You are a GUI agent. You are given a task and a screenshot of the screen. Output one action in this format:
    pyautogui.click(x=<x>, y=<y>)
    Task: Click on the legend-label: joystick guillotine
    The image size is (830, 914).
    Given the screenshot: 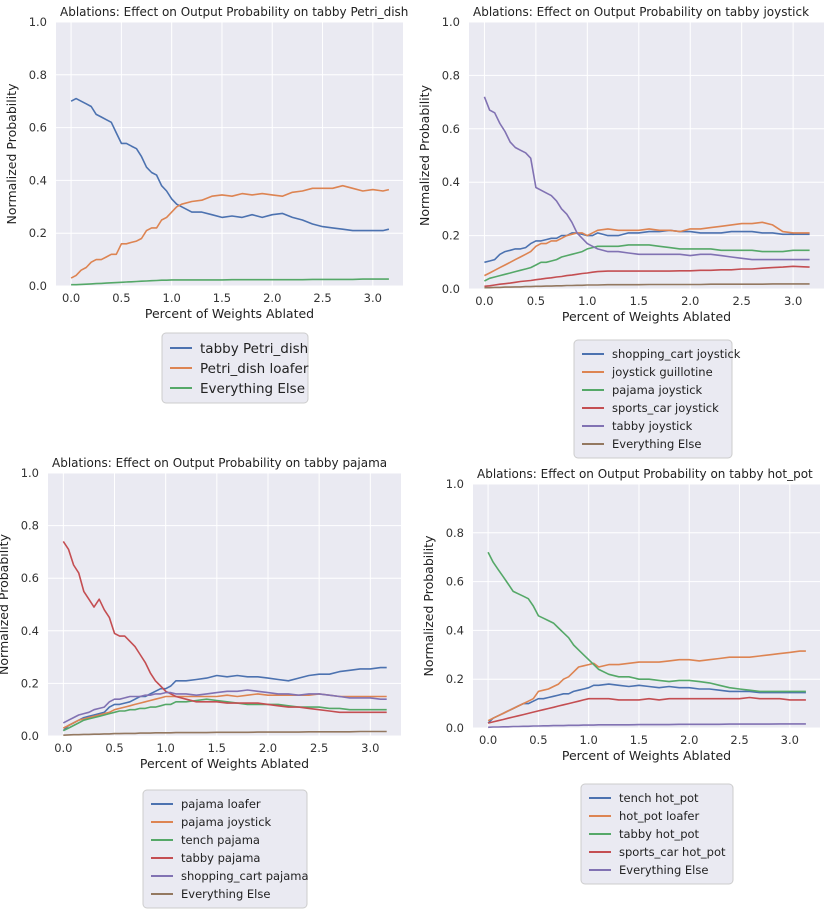 What is the action you would take?
    pyautogui.click(x=662, y=372)
    